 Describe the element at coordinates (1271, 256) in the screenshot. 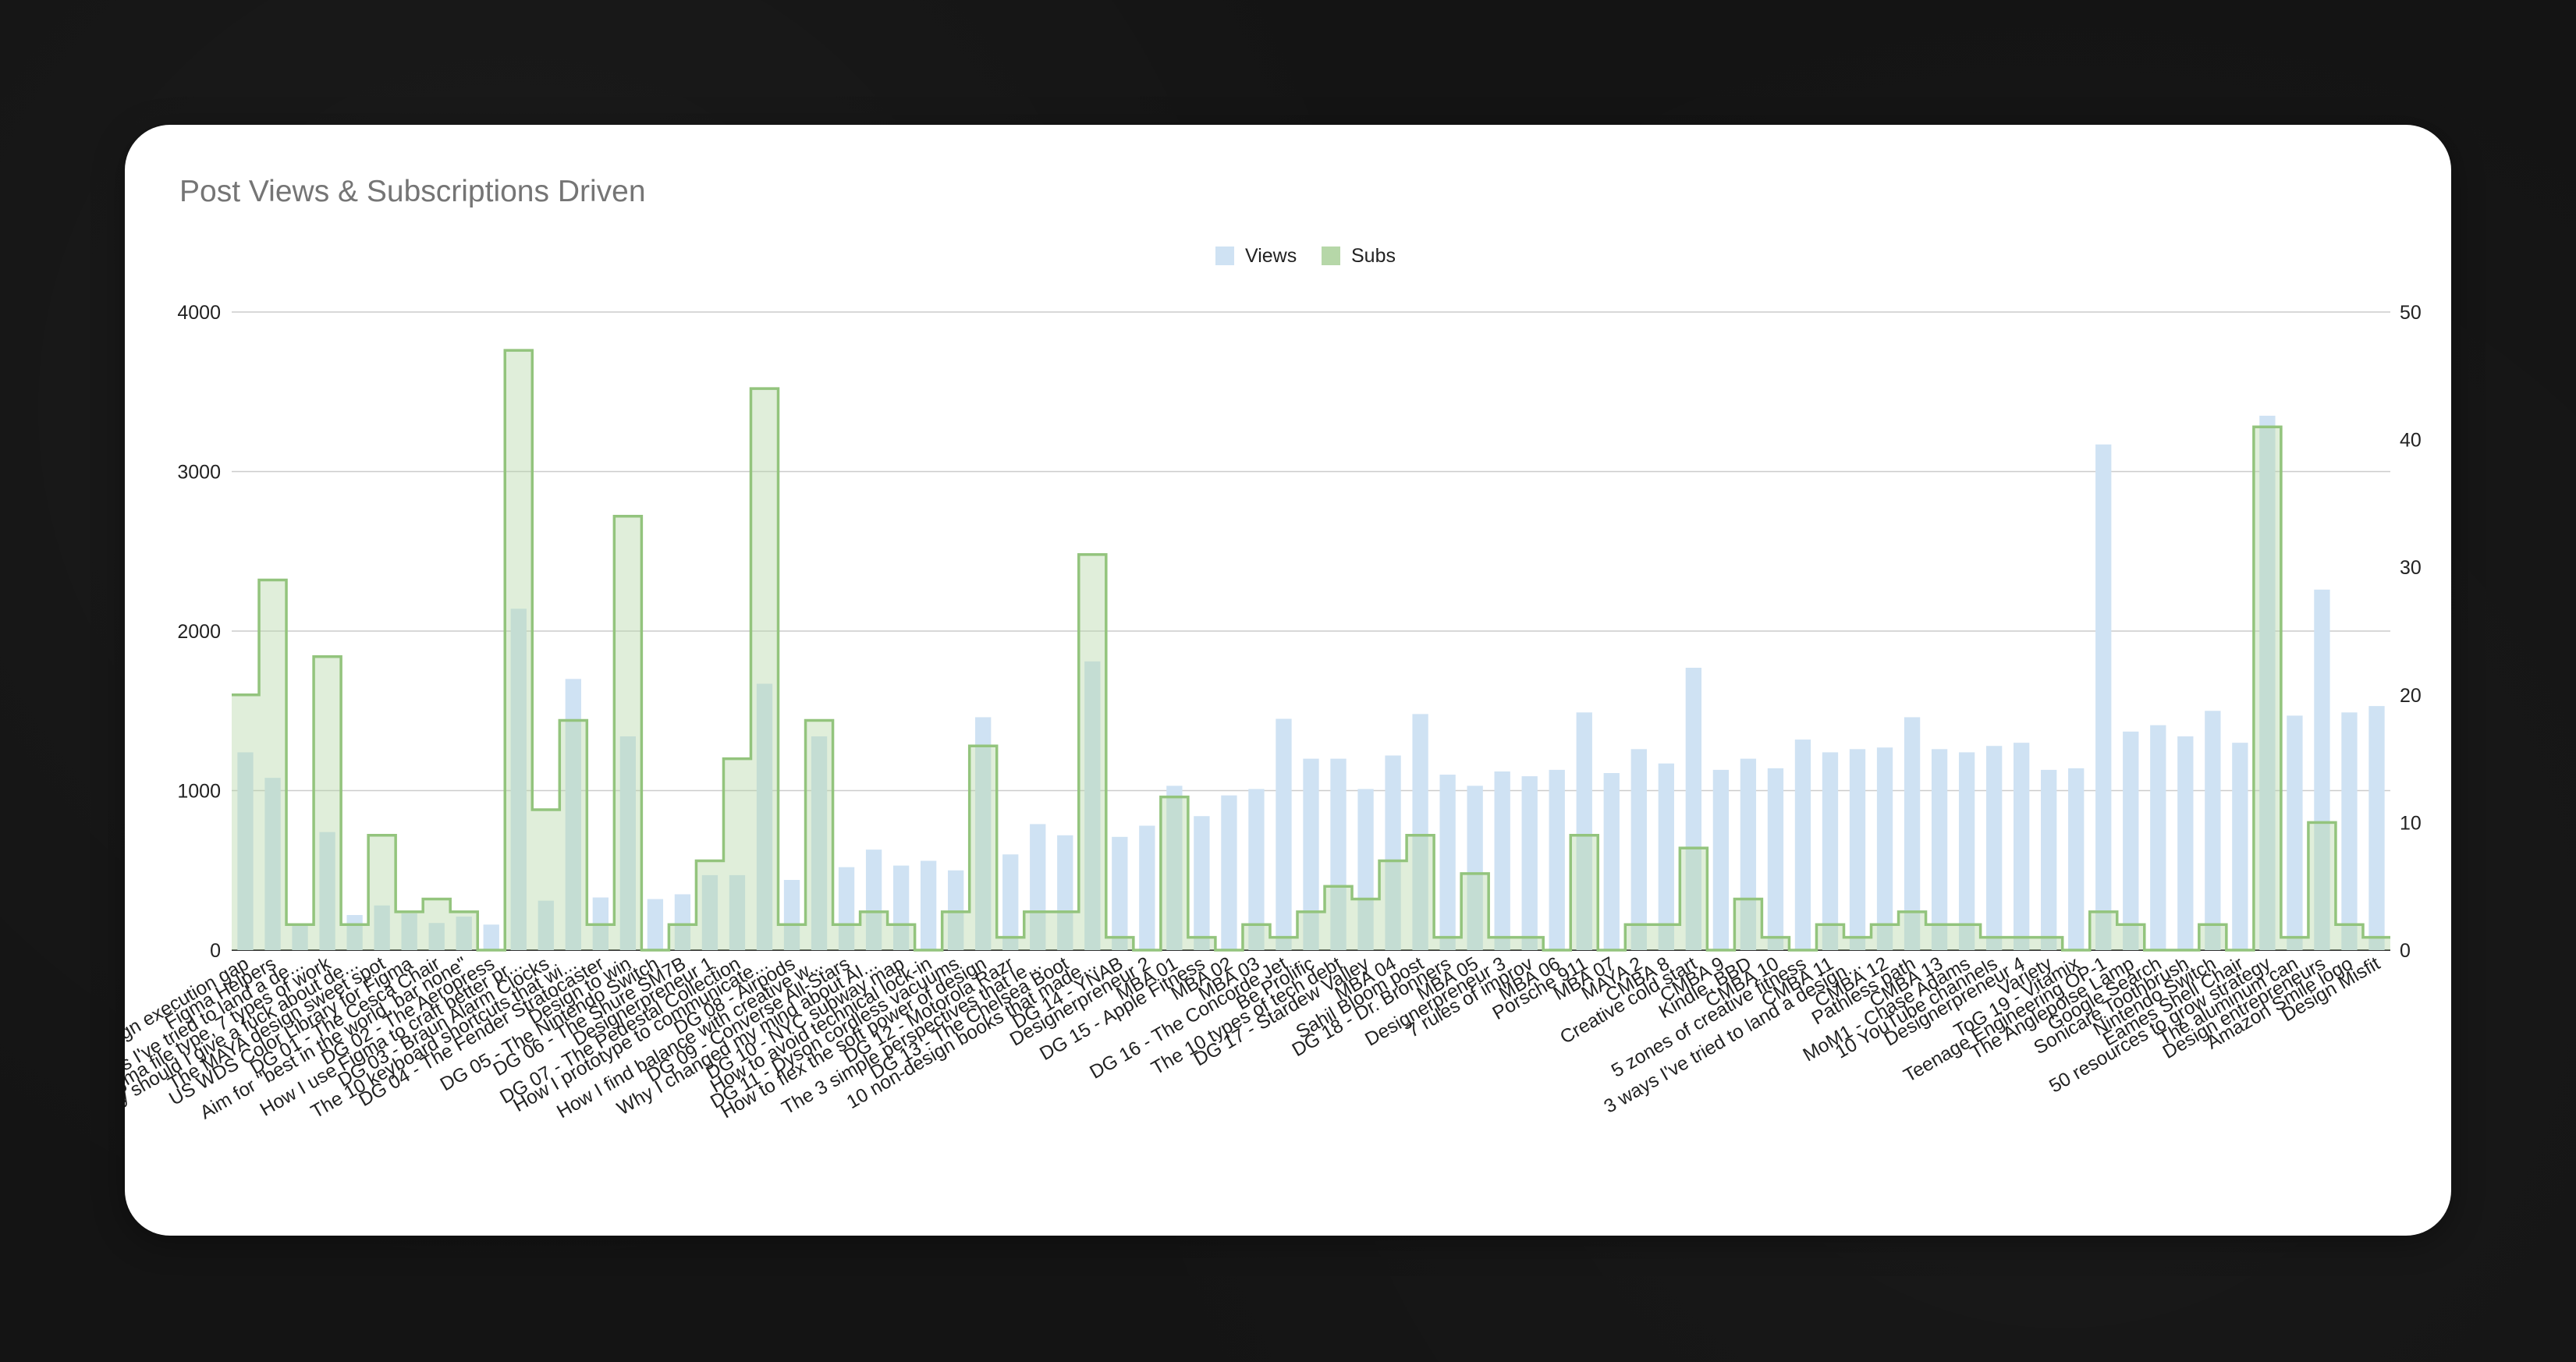

I see `legend-label-views: Views` at that location.